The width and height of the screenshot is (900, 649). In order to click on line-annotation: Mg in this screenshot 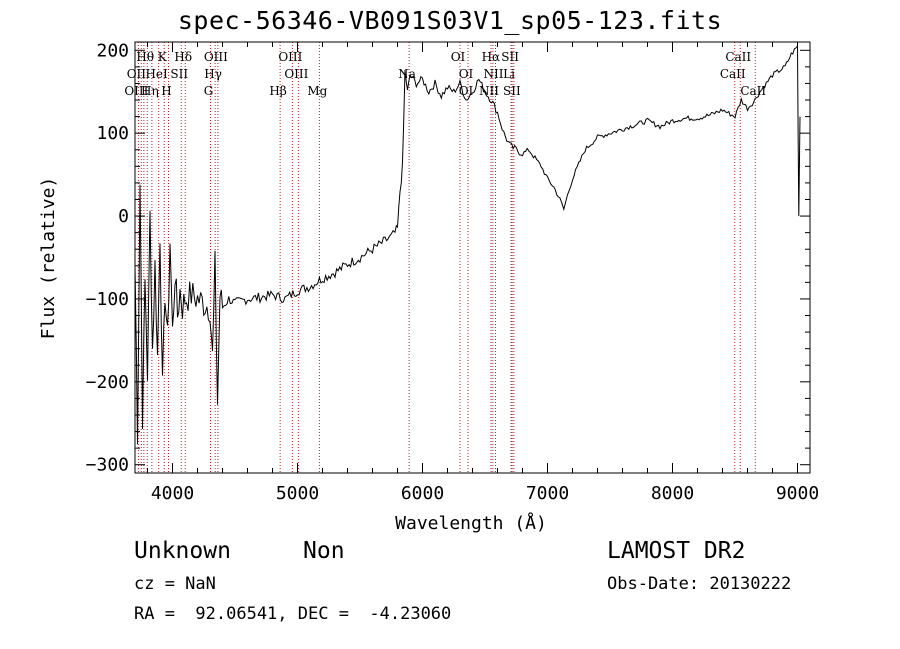, I will do `click(317, 91)`.